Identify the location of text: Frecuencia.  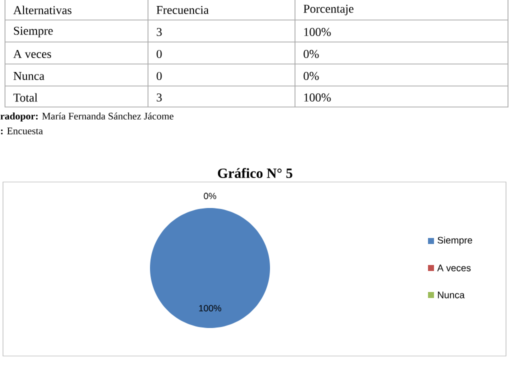
(182, 10).